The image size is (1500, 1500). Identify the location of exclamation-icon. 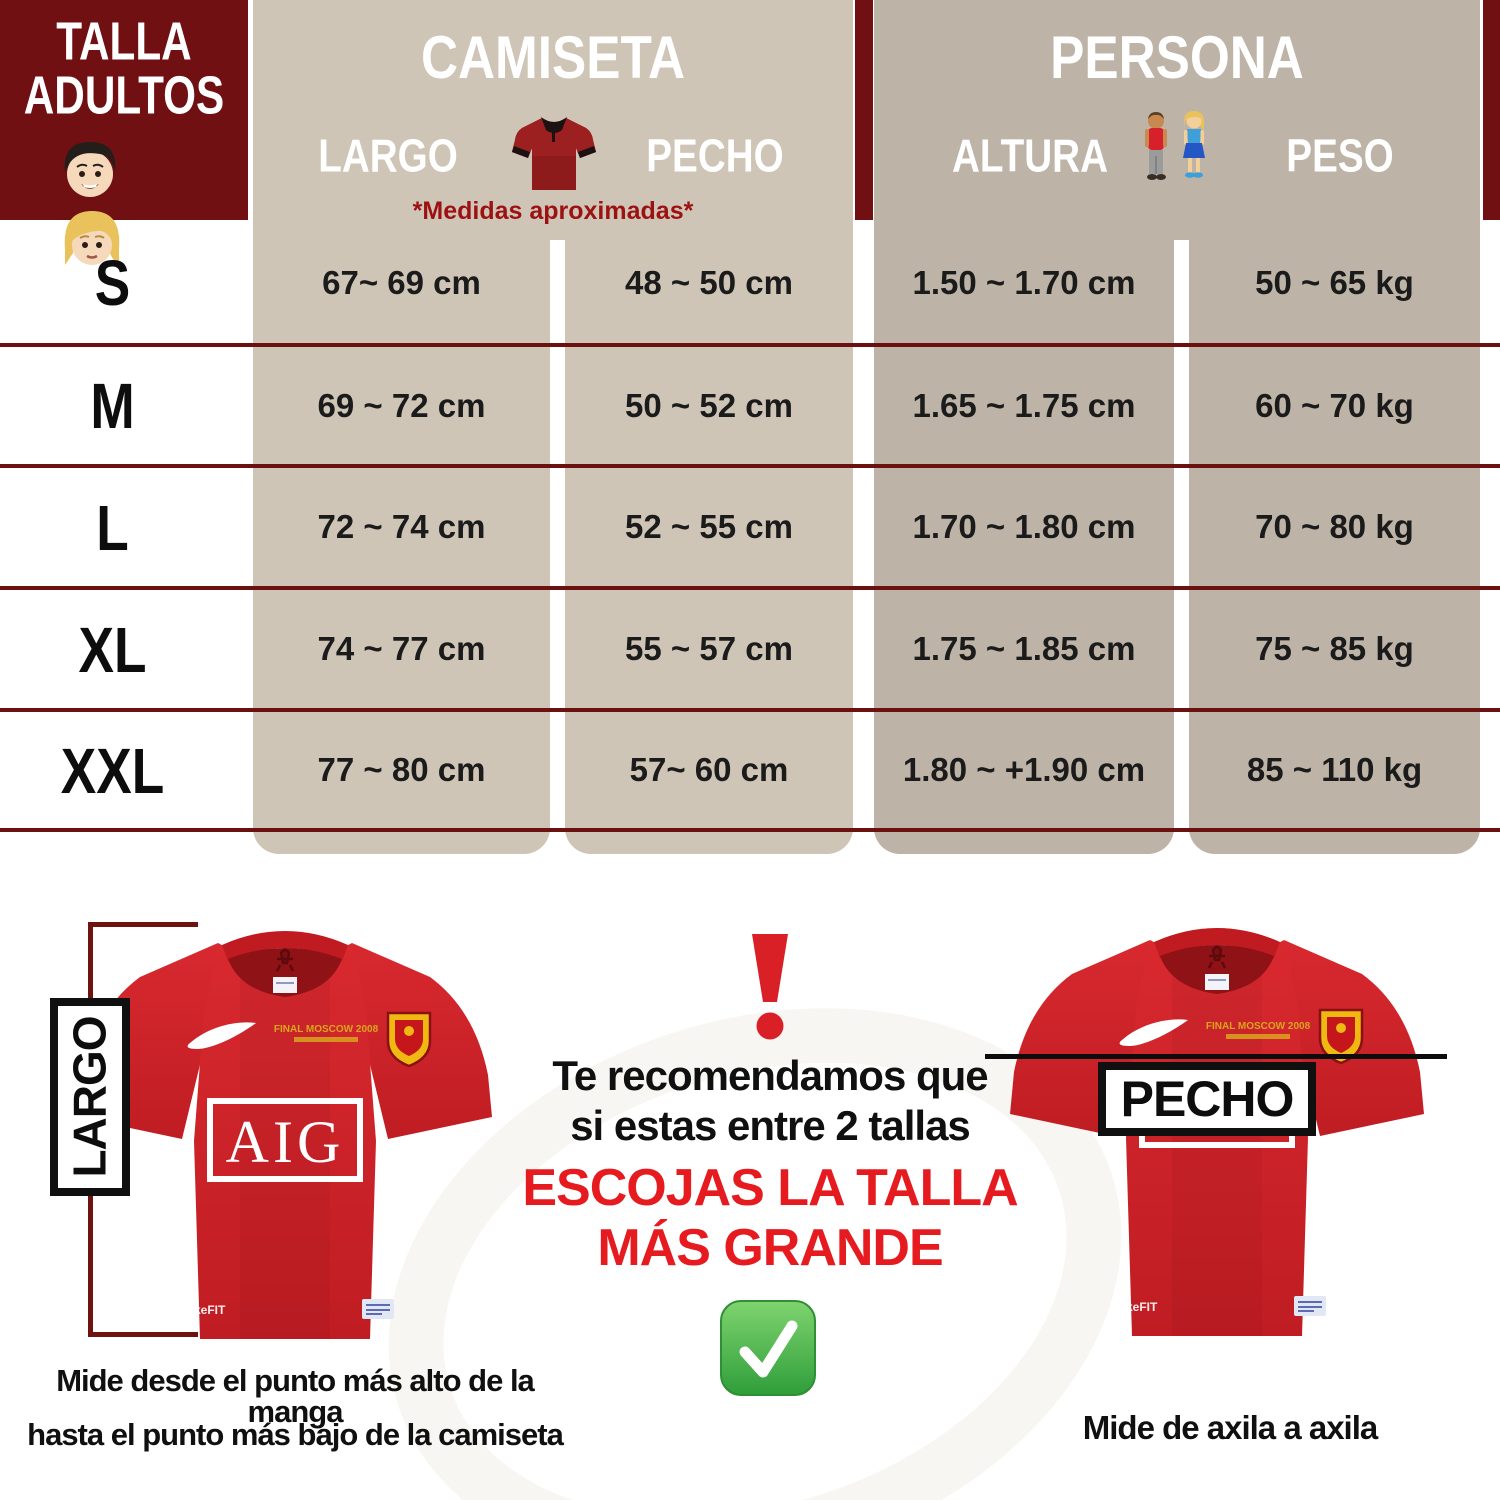
(770, 987).